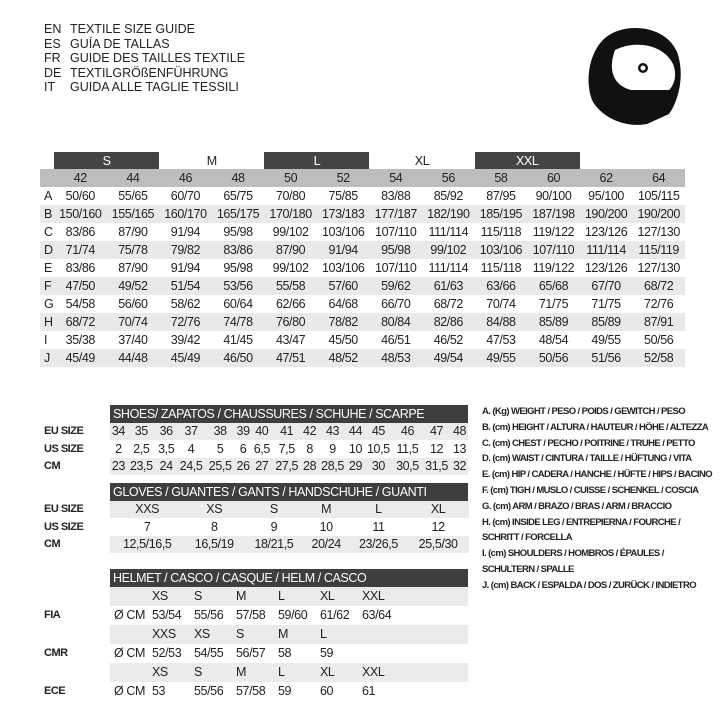 This screenshot has width=720, height=720. What do you see at coordinates (553, 214) in the screenshot?
I see `table-cell: 187/198` at bounding box center [553, 214].